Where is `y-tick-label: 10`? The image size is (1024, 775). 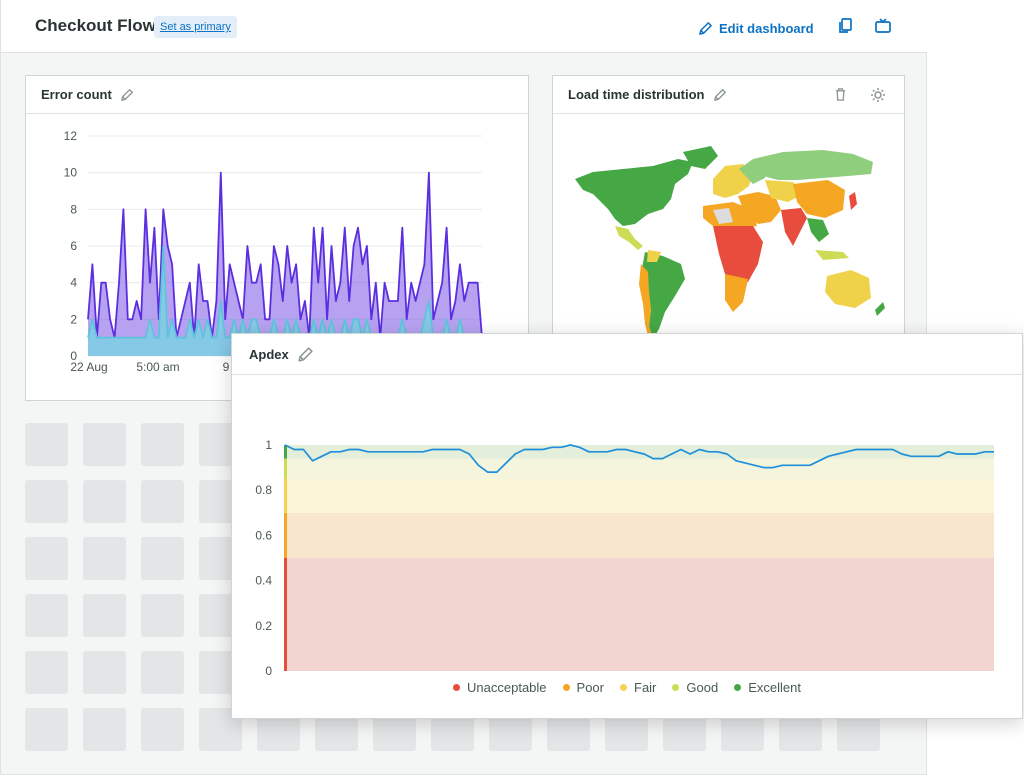
y-tick-label: 10 is located at coordinates (71, 173).